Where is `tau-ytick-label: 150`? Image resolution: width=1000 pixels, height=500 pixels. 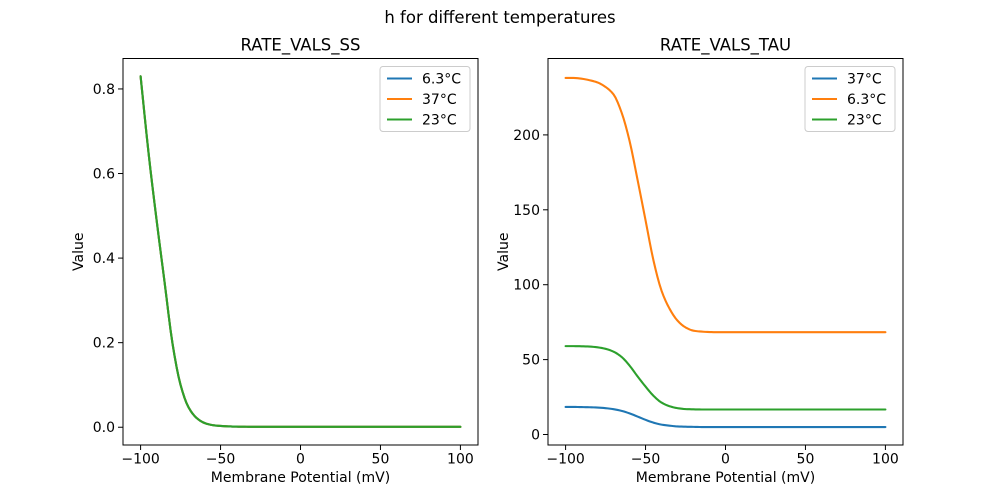
tau-ytick-label: 150 is located at coordinates (526, 211).